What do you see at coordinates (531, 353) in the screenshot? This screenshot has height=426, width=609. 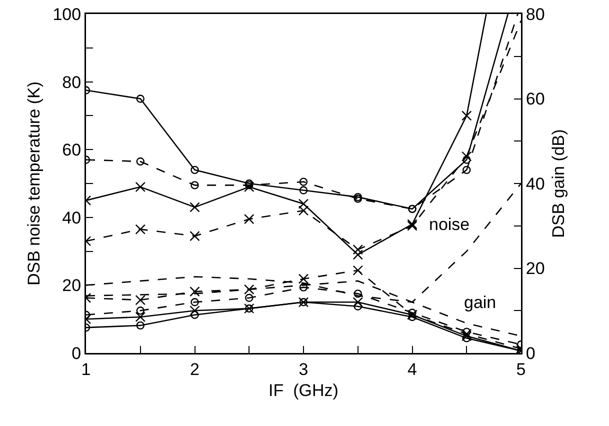 I see `y2-tick-label: 0` at bounding box center [531, 353].